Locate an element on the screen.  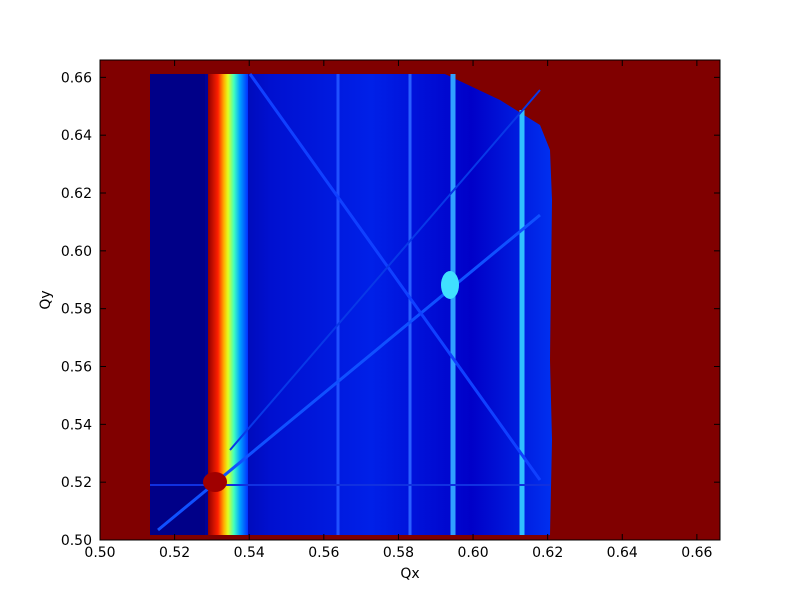
x-tick-label: 0.56 is located at coordinates (323, 553).